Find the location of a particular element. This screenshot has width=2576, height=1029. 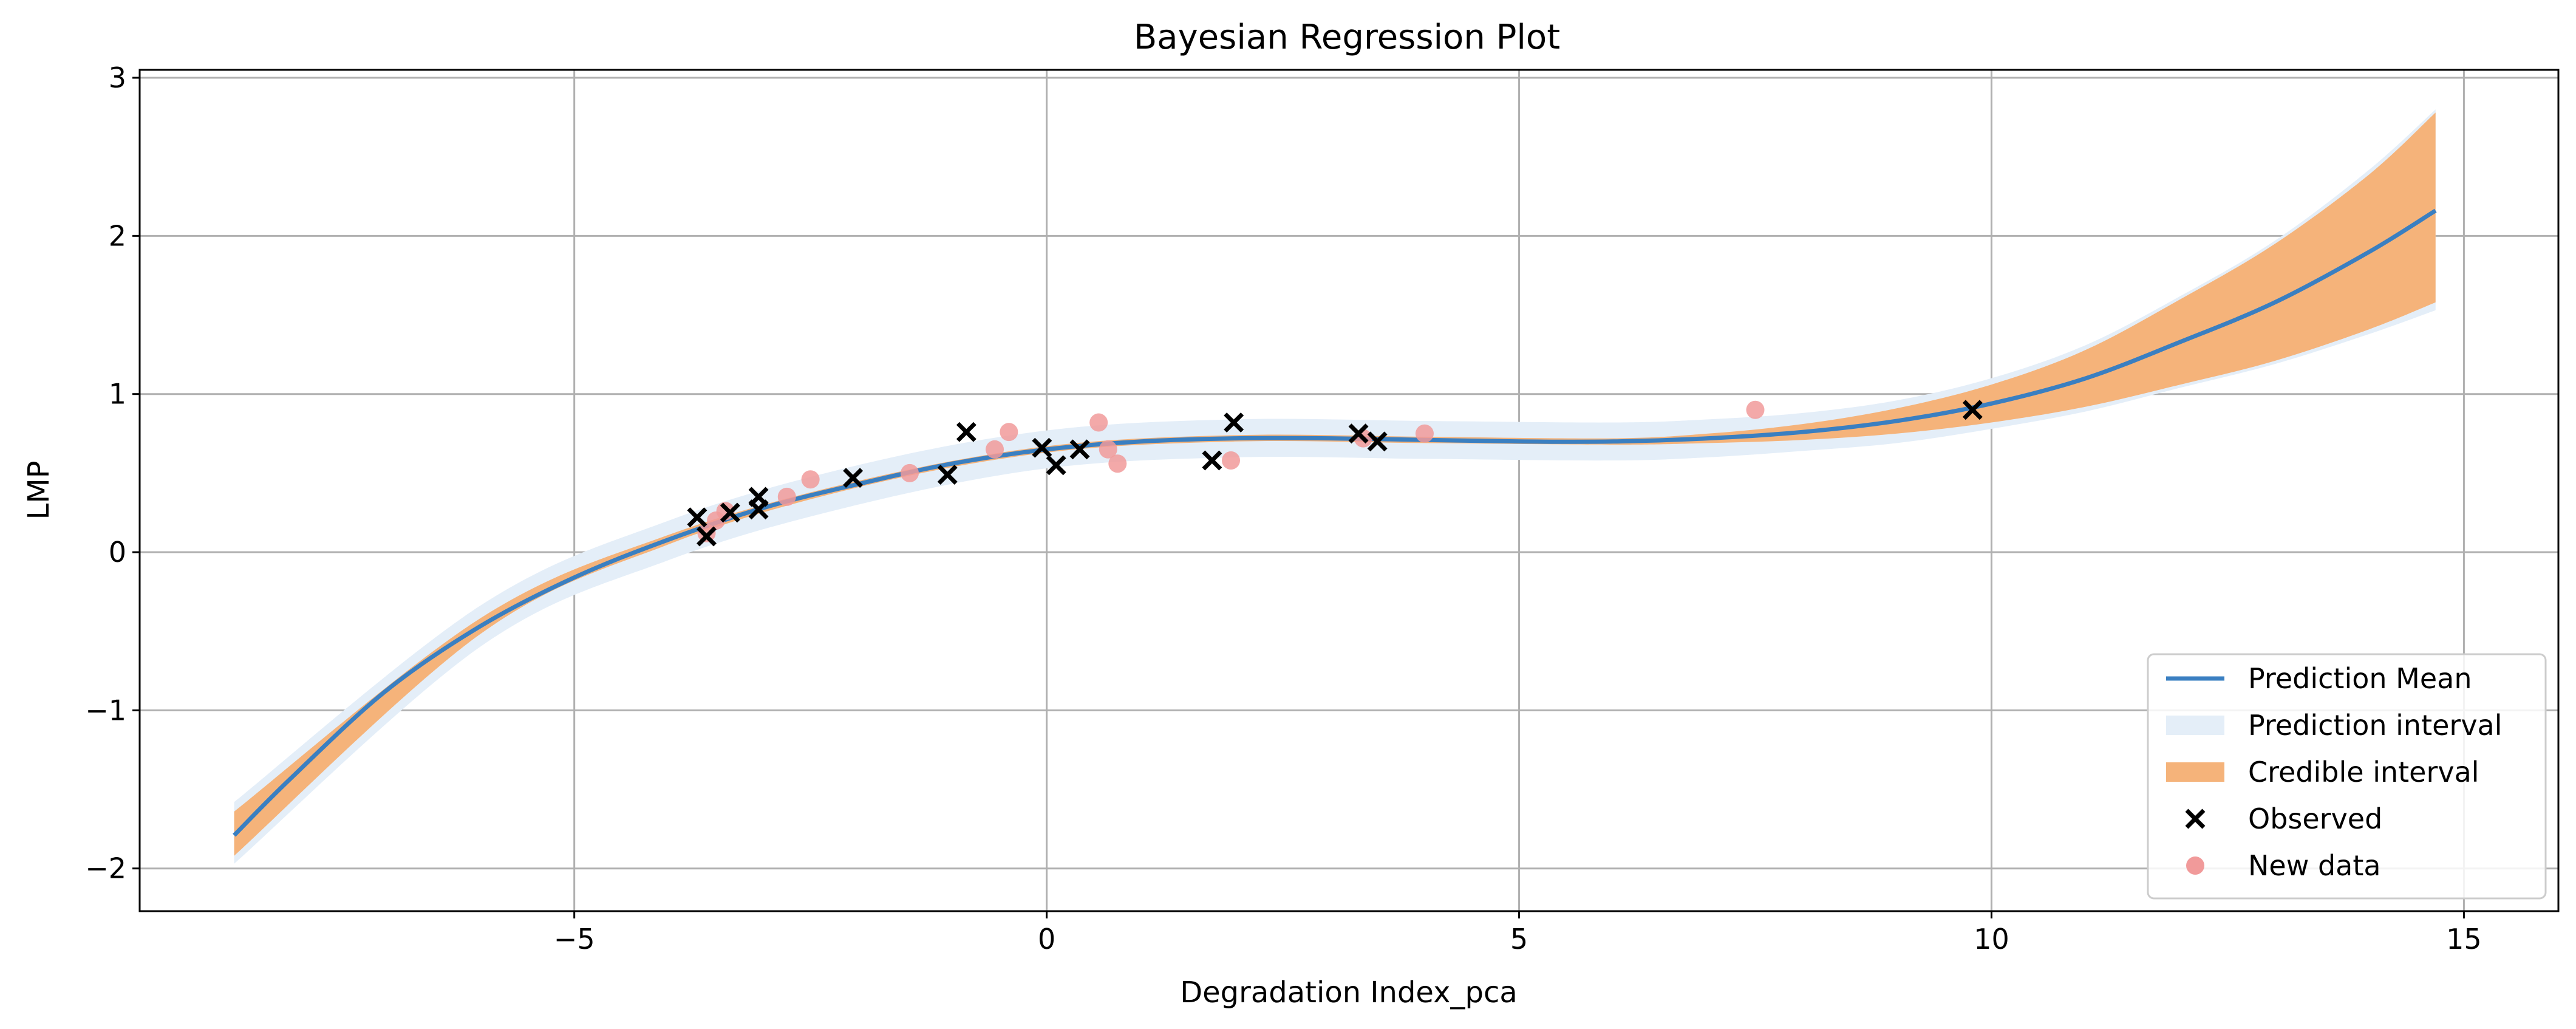

y-tick-label: 1 is located at coordinates (118, 394).